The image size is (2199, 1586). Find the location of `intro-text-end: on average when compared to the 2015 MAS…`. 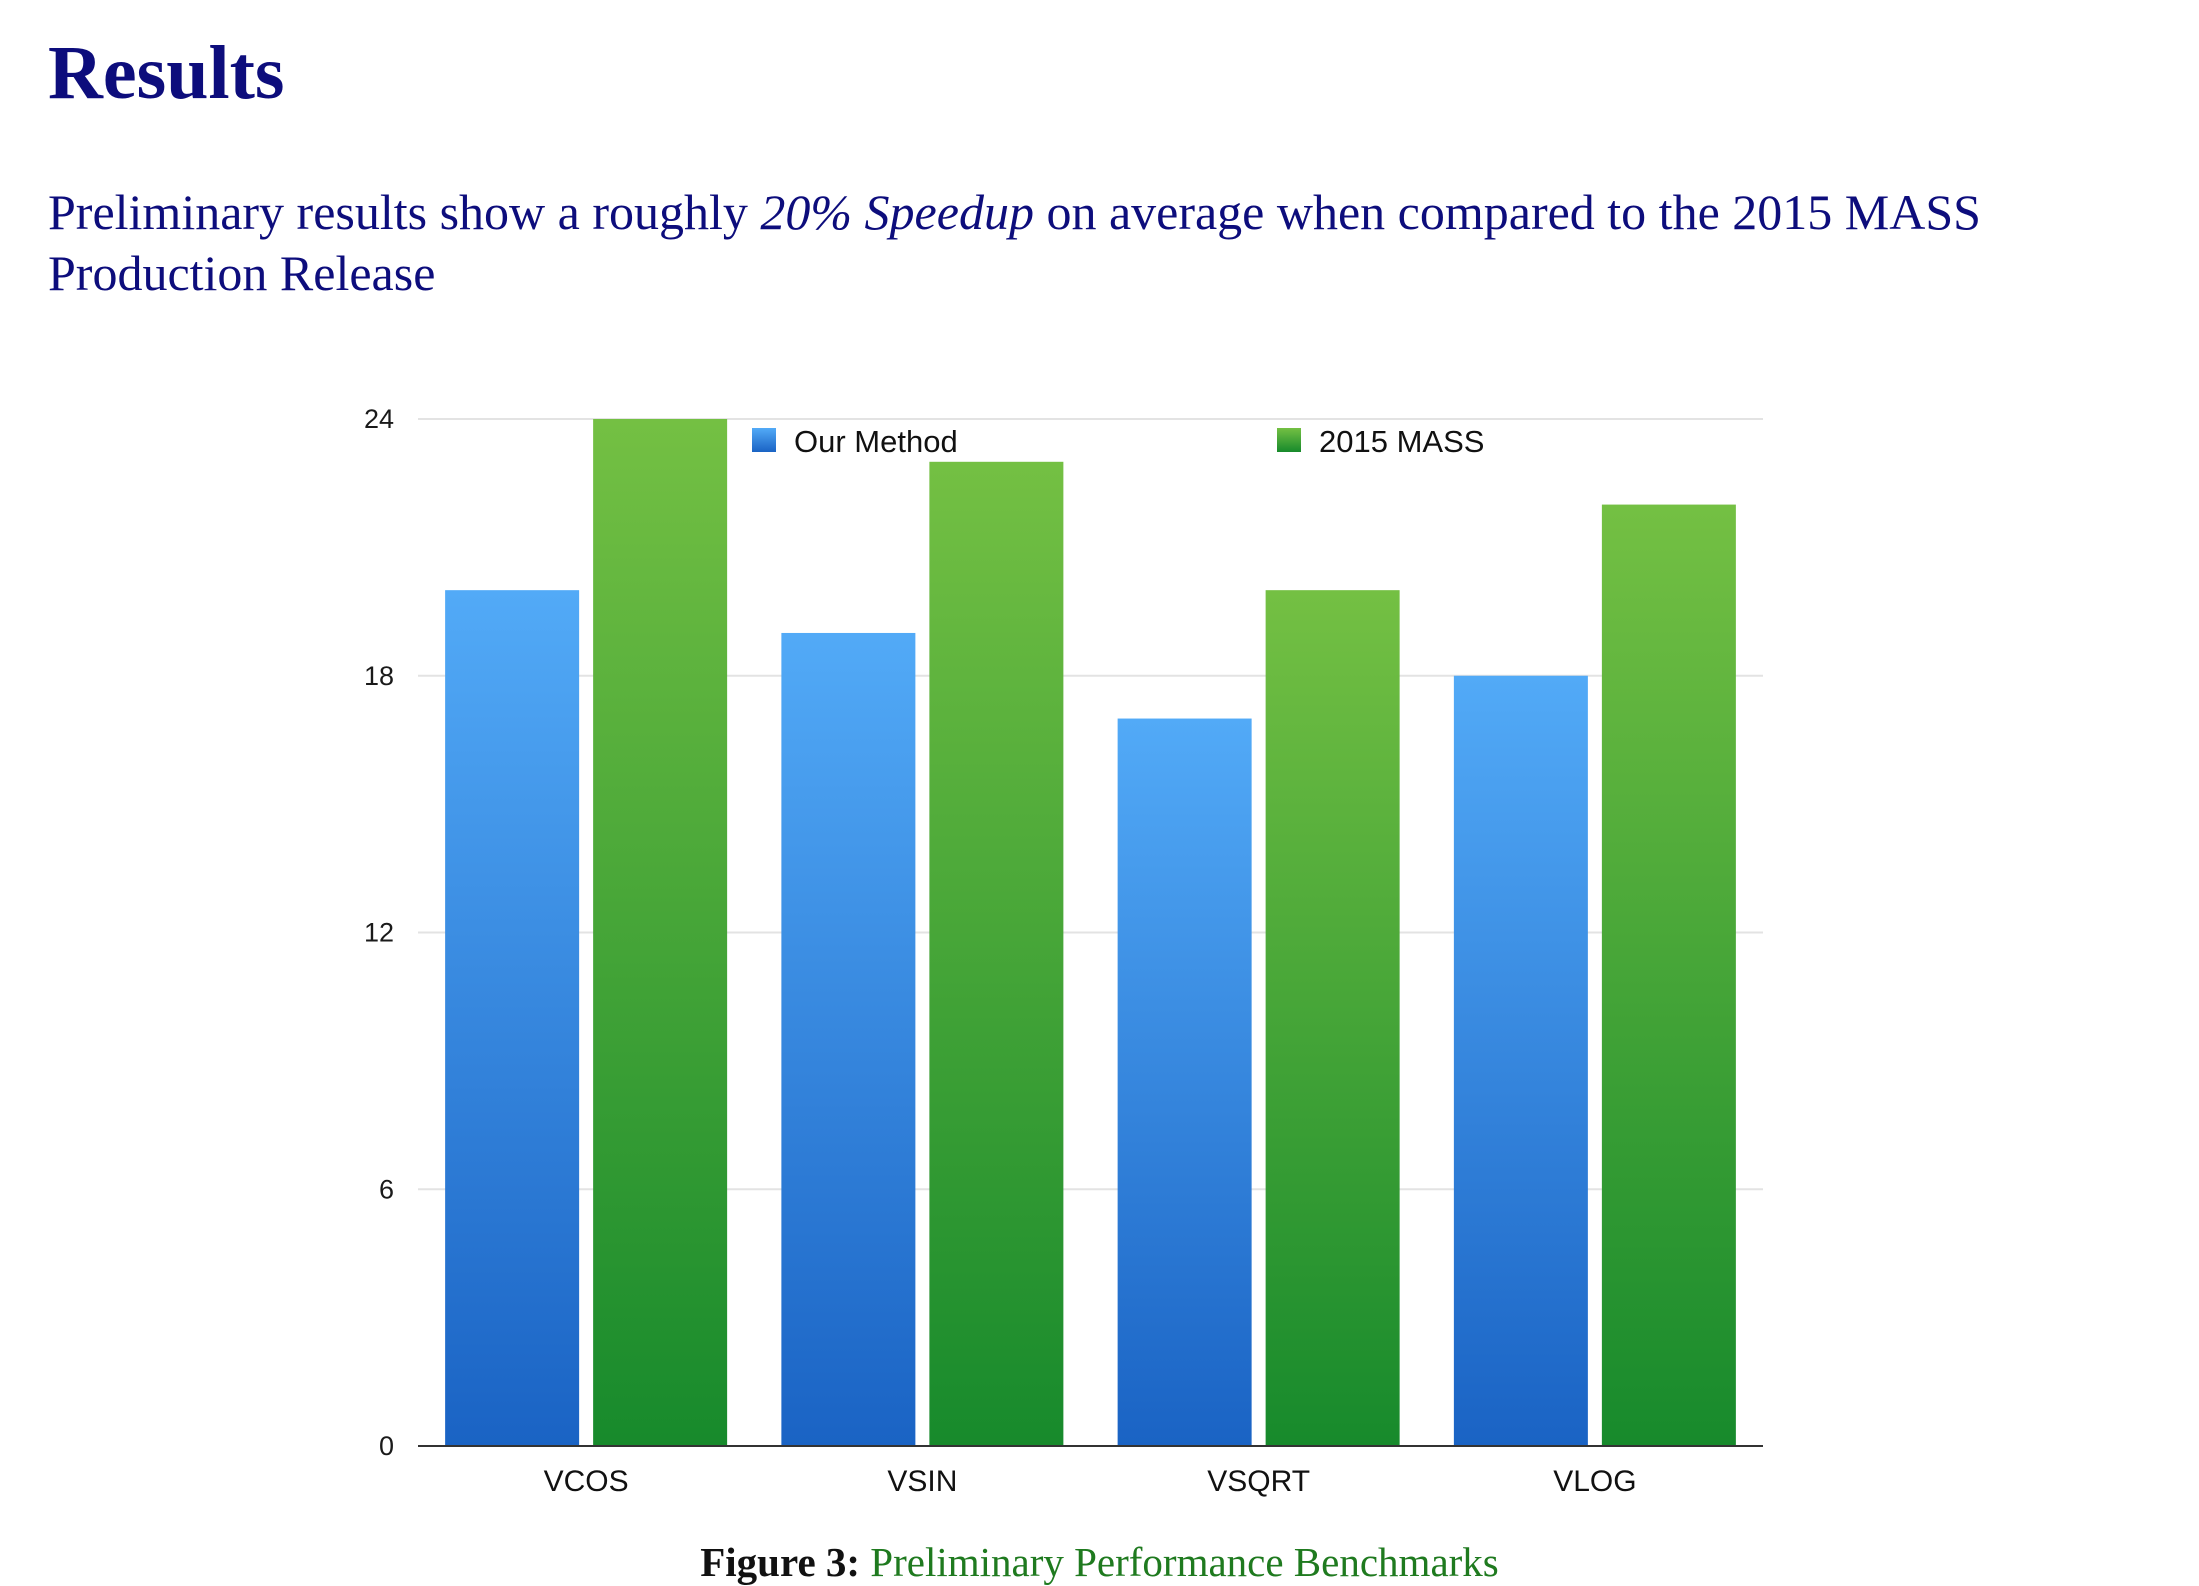

intro-text-end: on average when compared to the 2015 MAS… is located at coordinates (1014, 242).